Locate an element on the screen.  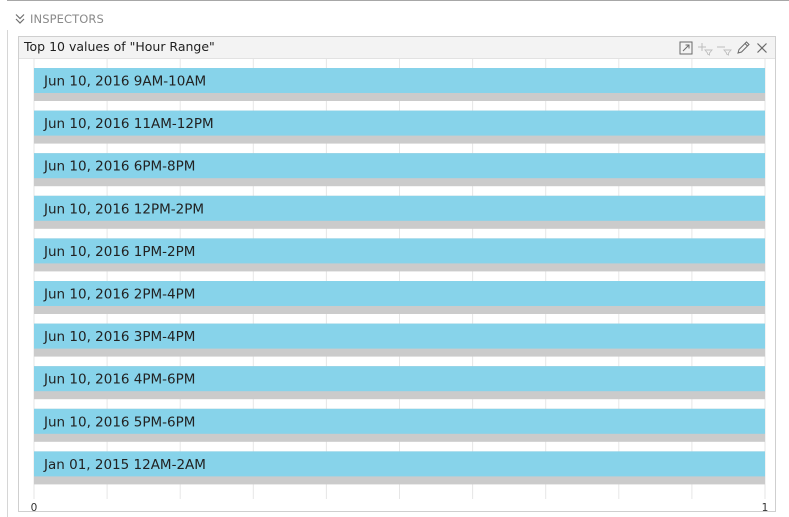
expand-icon is located at coordinates (686, 48).